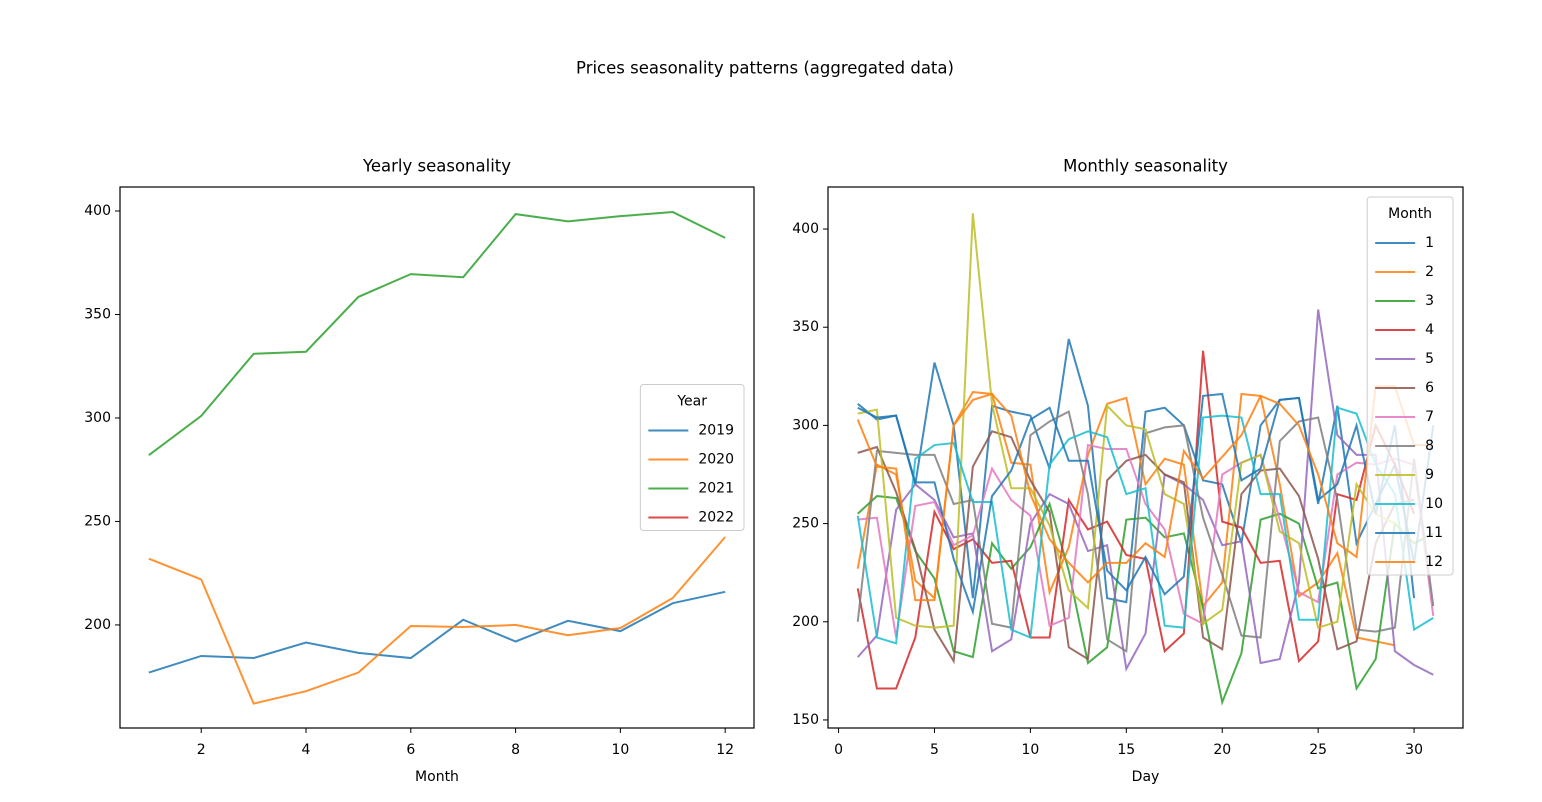 The image size is (1542, 802). I want to click on x-tick-label: 20, so click(1222, 750).